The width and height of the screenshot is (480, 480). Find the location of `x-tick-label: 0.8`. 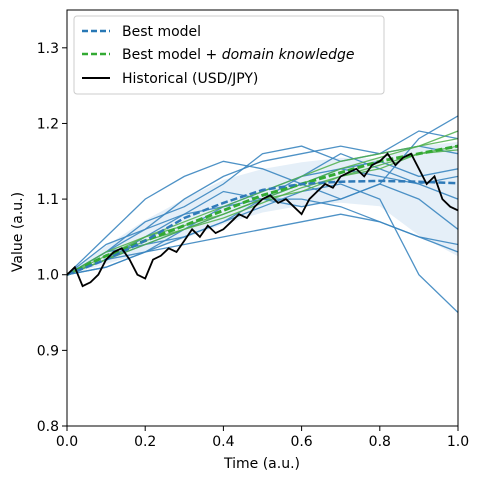

x-tick-label: 0.8 is located at coordinates (380, 442).